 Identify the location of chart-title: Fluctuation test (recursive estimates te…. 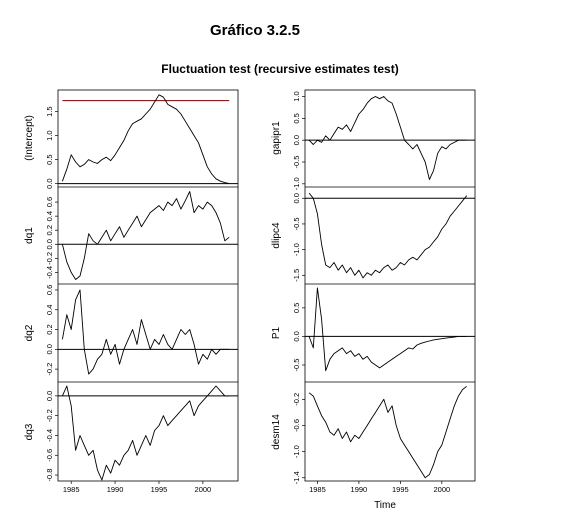
(280, 69).